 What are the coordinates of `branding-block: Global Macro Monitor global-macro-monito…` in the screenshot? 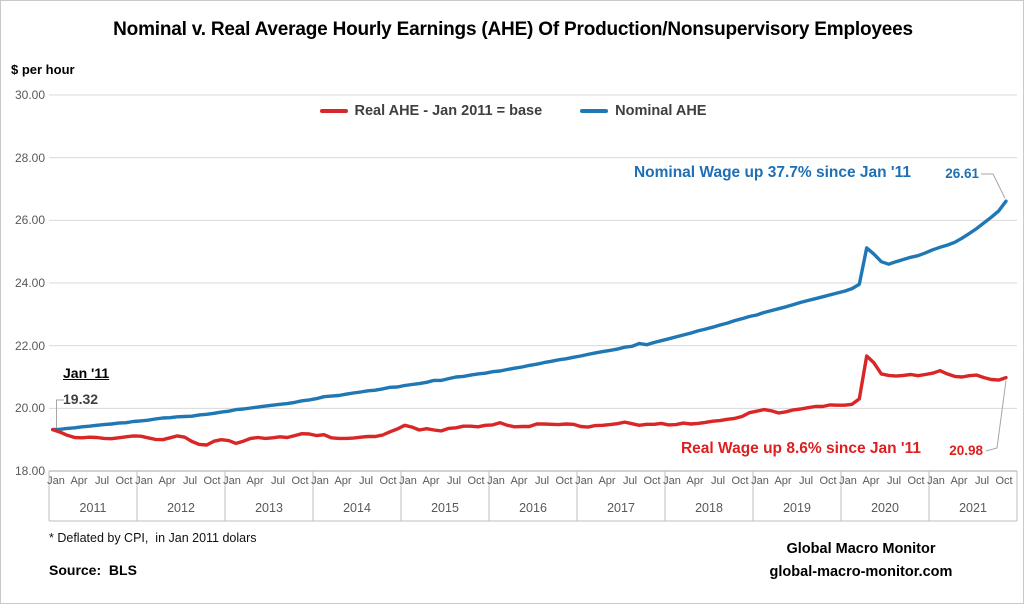 It's located at (861, 561).